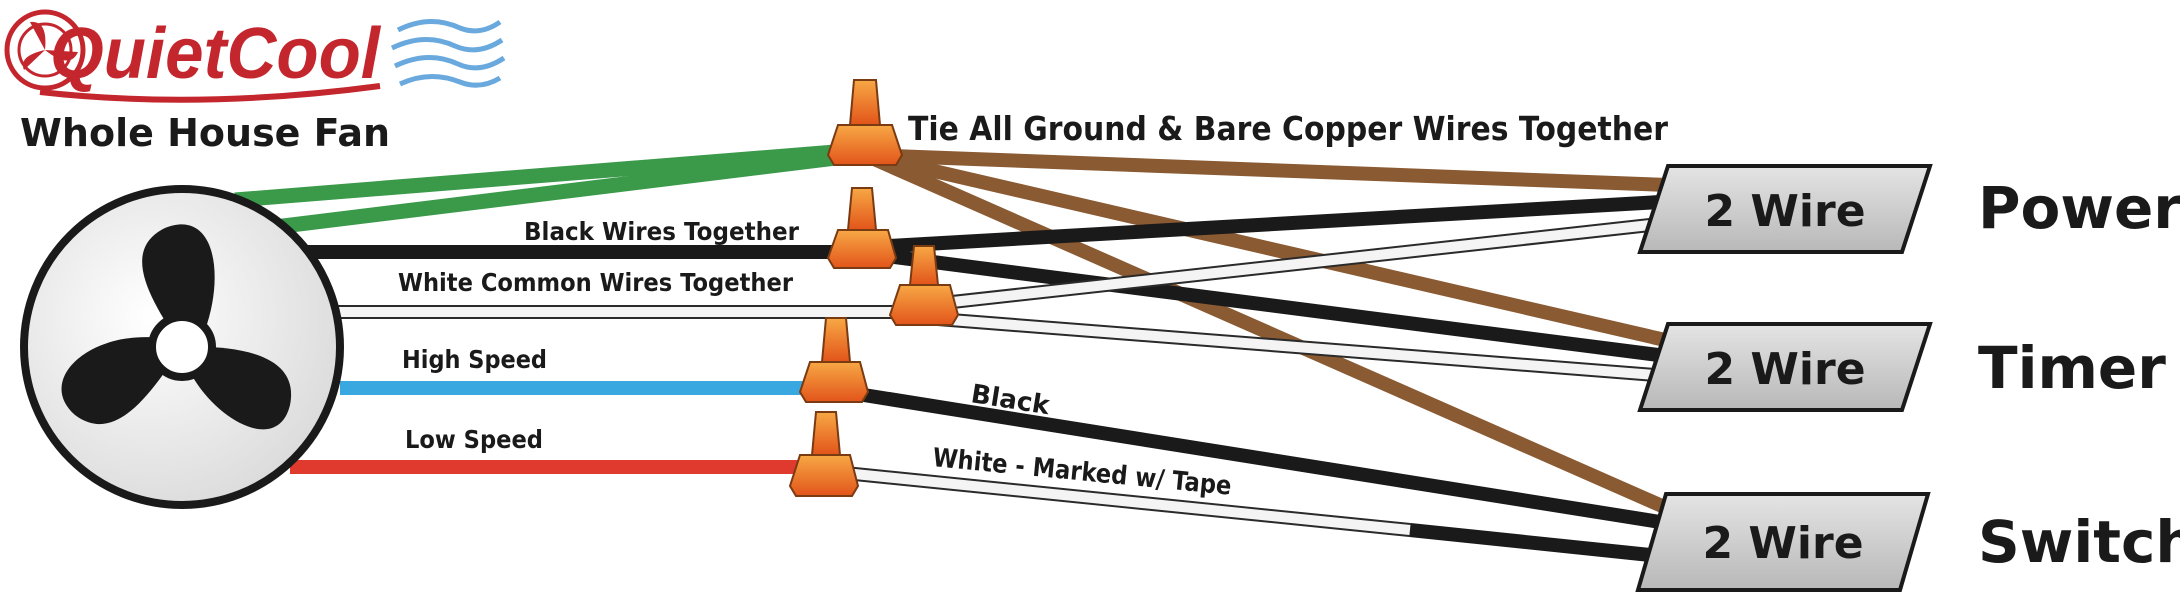  I want to click on black-wire-switch, so click(1252, 457).